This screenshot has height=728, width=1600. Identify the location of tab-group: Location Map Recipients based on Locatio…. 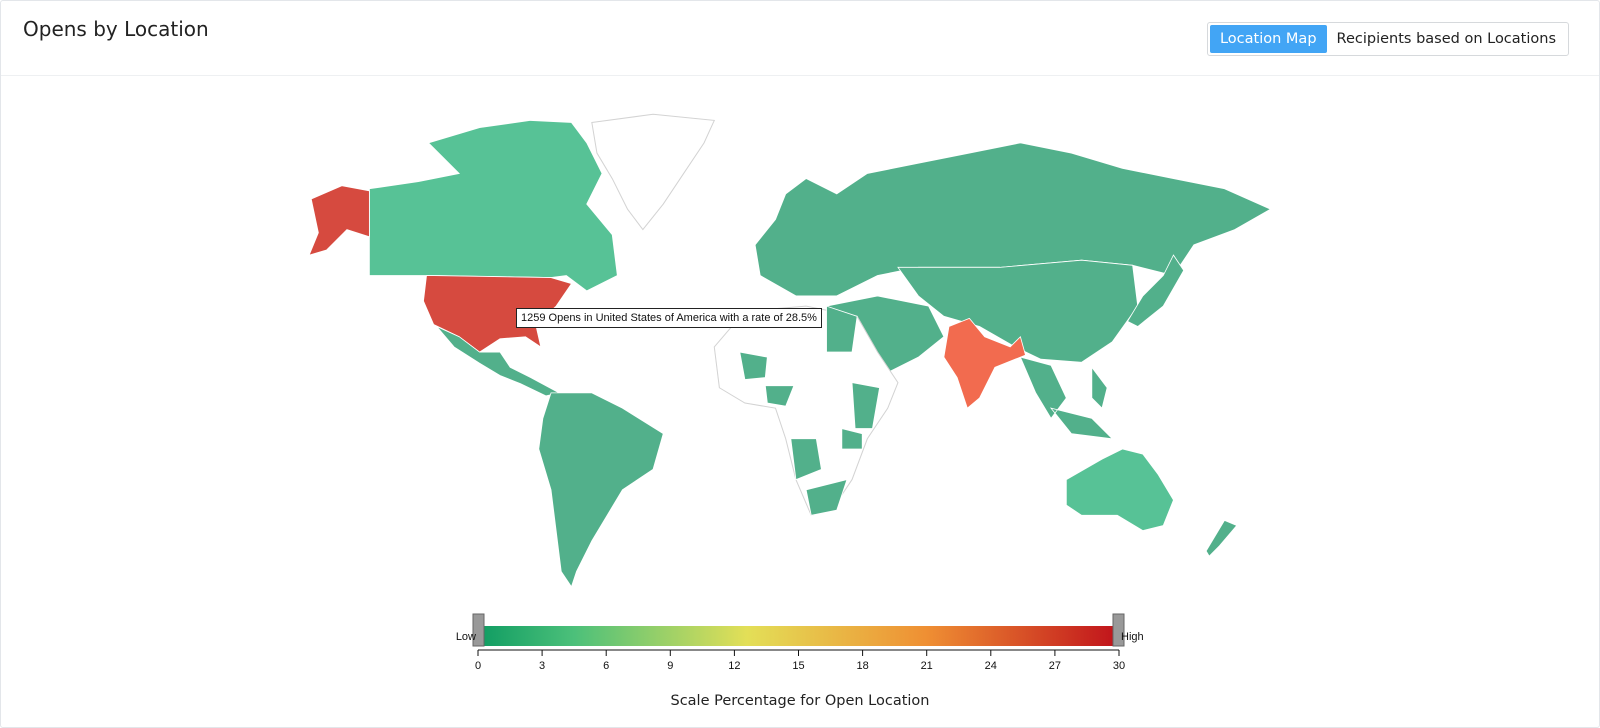
(1387, 39).